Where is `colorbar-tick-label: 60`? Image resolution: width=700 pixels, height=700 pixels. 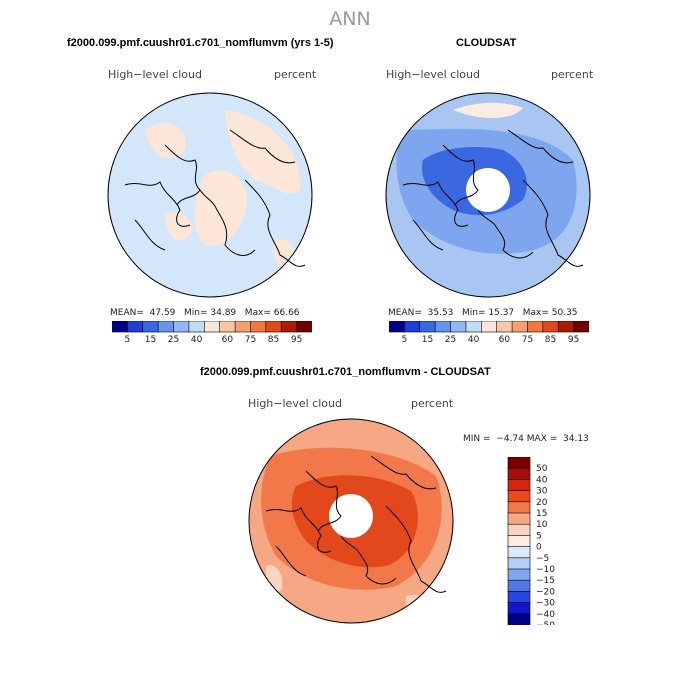
colorbar-tick-label: 60 is located at coordinates (504, 340).